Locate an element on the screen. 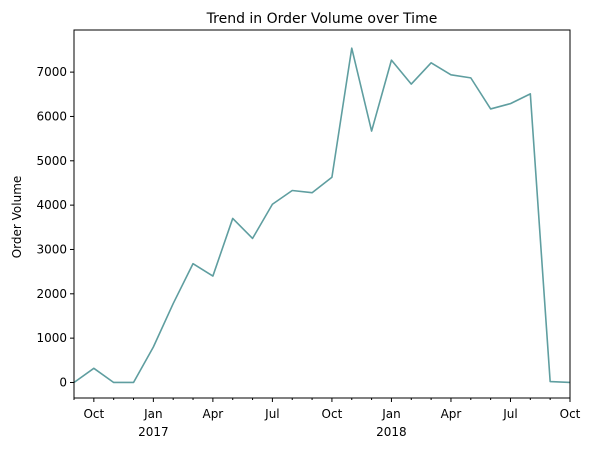 The image size is (592, 471). y-tick-label: 5000 is located at coordinates (51, 161).